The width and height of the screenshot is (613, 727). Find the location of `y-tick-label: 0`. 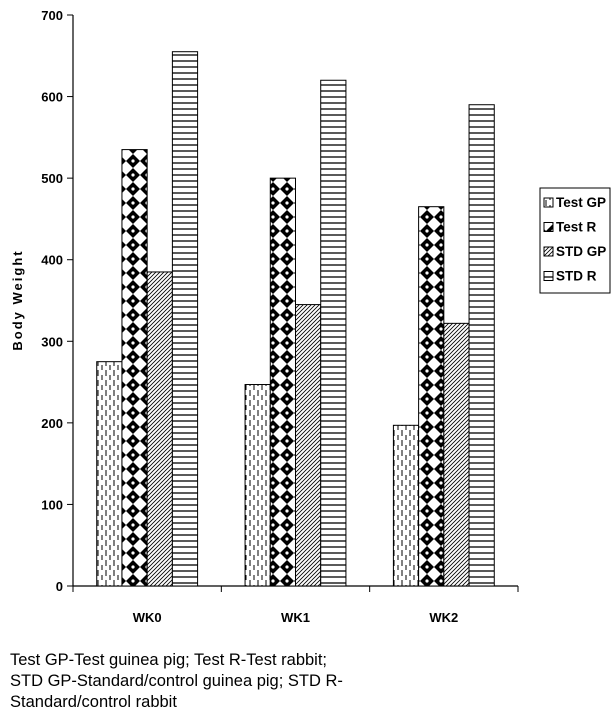

y-tick-label: 0 is located at coordinates (59, 586).